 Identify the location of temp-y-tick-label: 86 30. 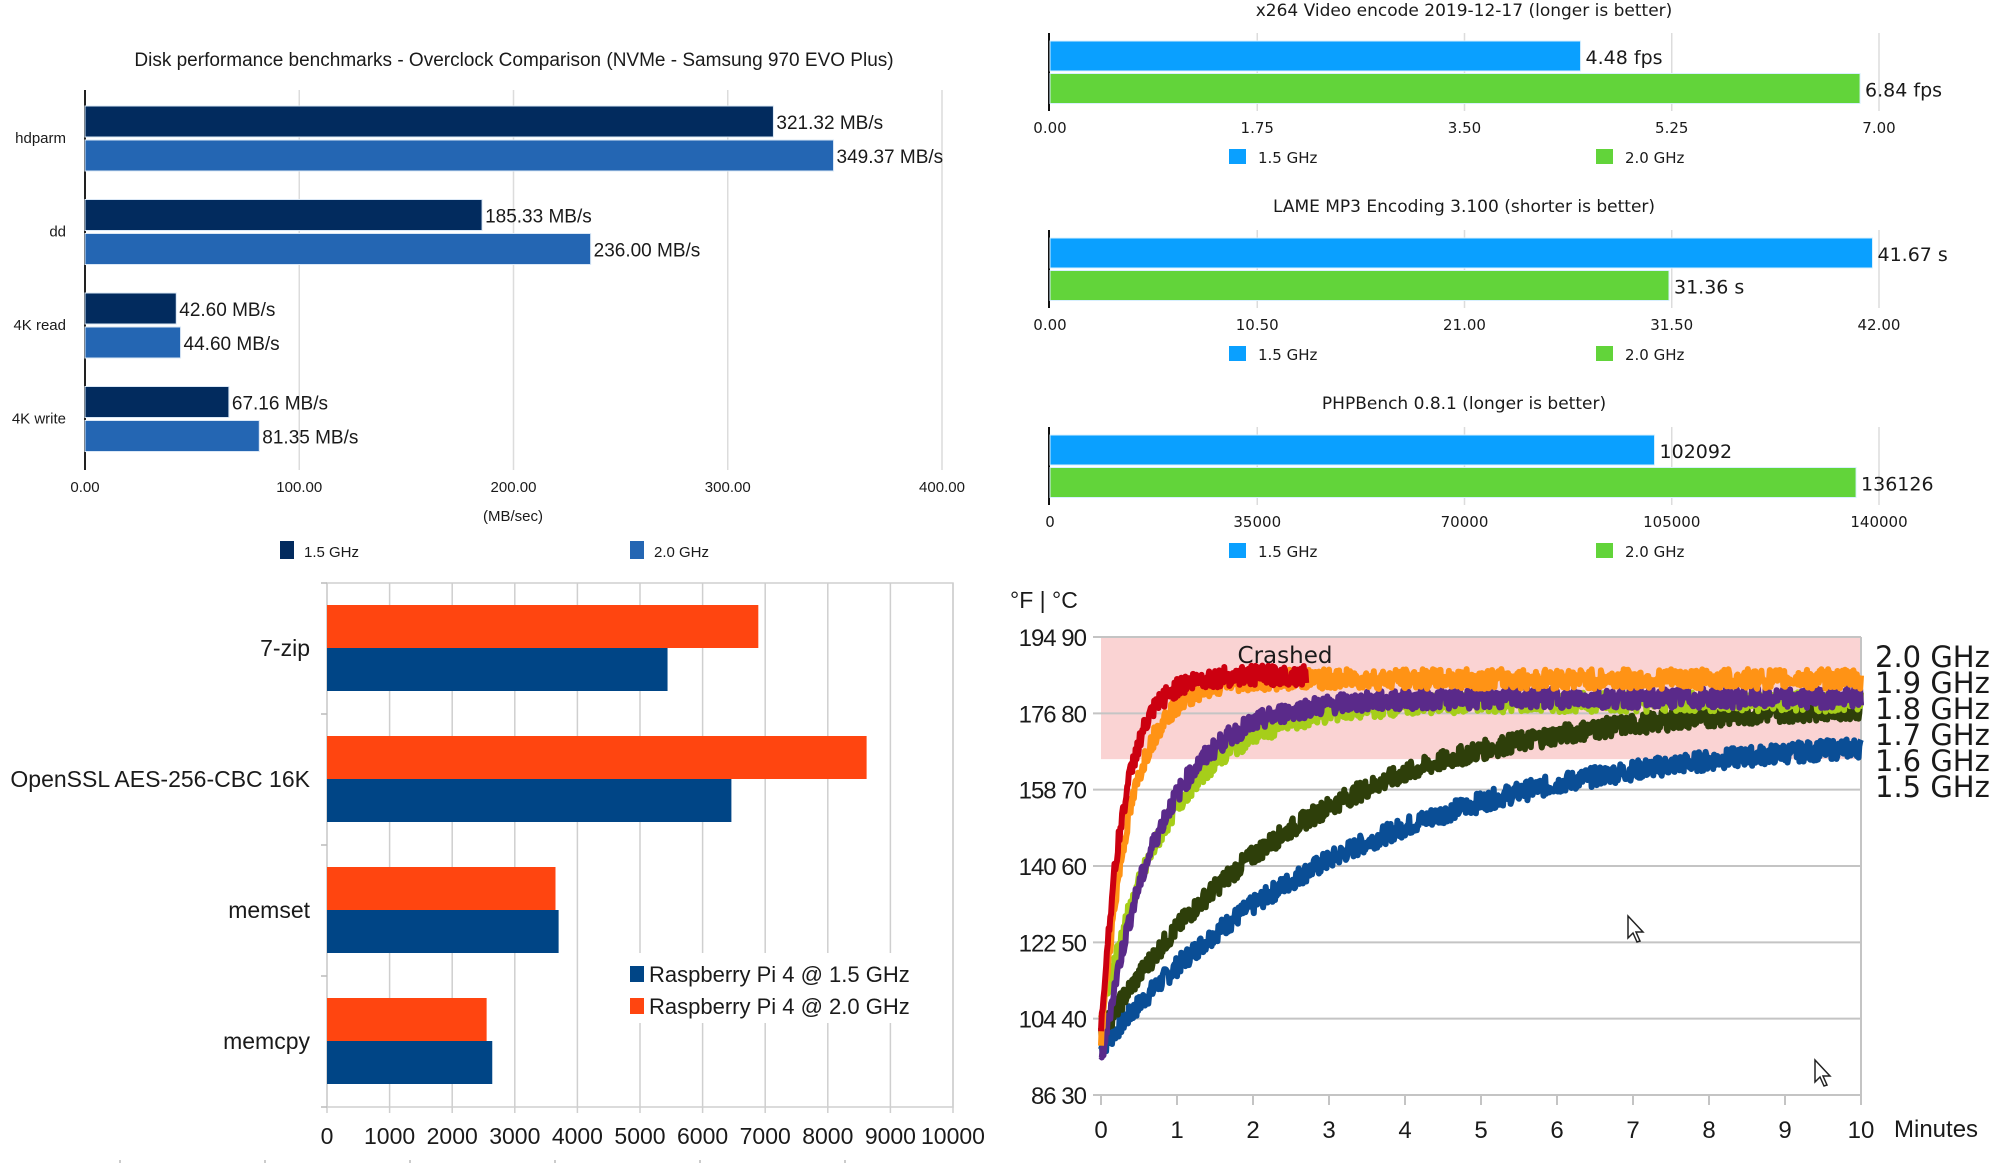
(1059, 1096).